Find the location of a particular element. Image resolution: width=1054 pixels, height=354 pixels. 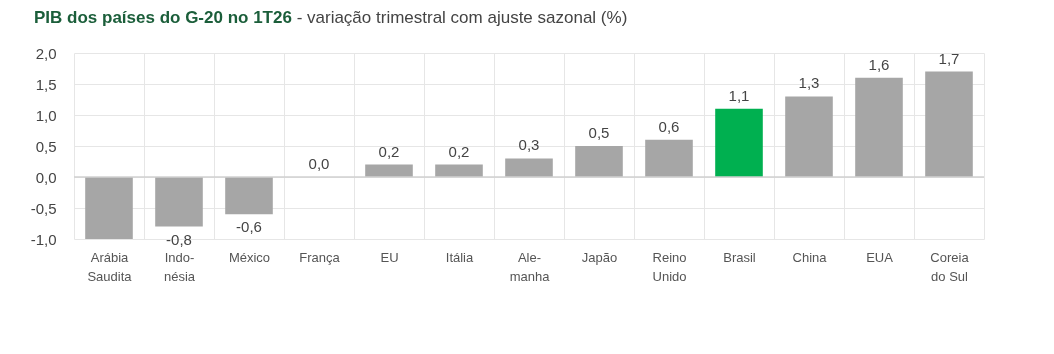

y-tick-label: 0,0 is located at coordinates (46, 177).